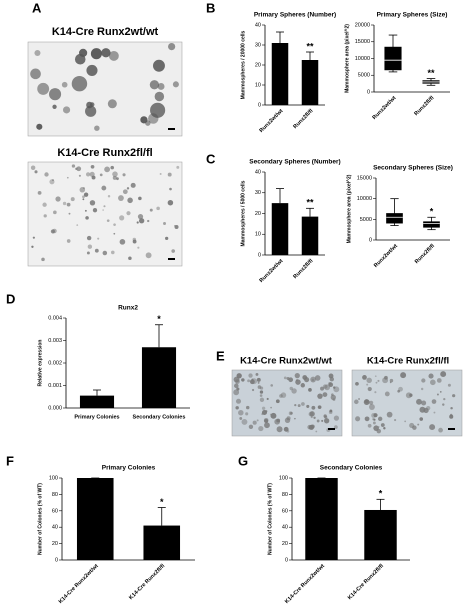 The height and width of the screenshot is (607, 474). I want to click on y-axis-label: Number of Colonies (% of WT), so click(270, 519).